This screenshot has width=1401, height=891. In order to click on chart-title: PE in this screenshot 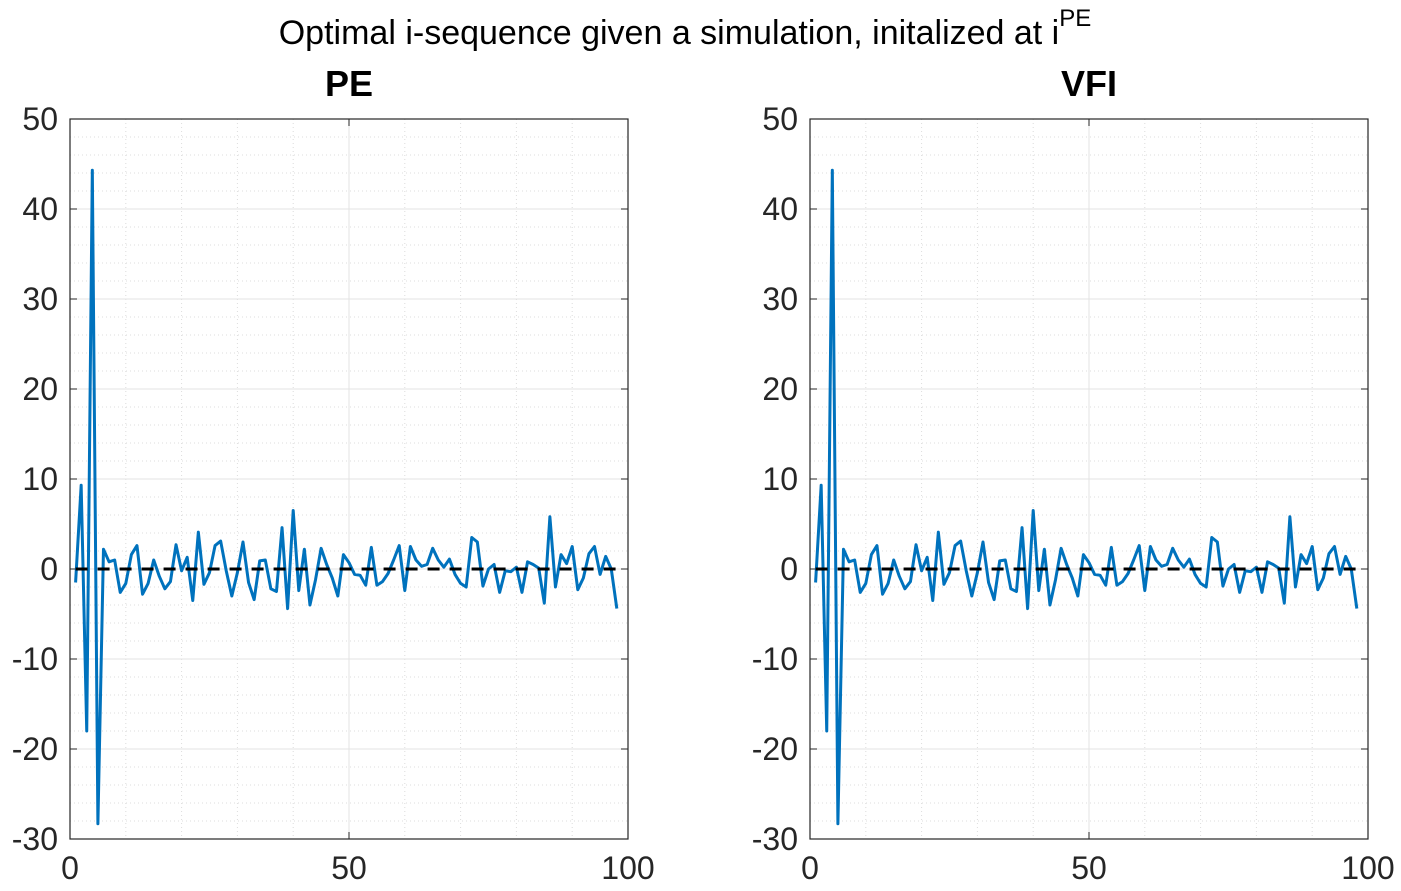, I will do `click(349, 83)`.